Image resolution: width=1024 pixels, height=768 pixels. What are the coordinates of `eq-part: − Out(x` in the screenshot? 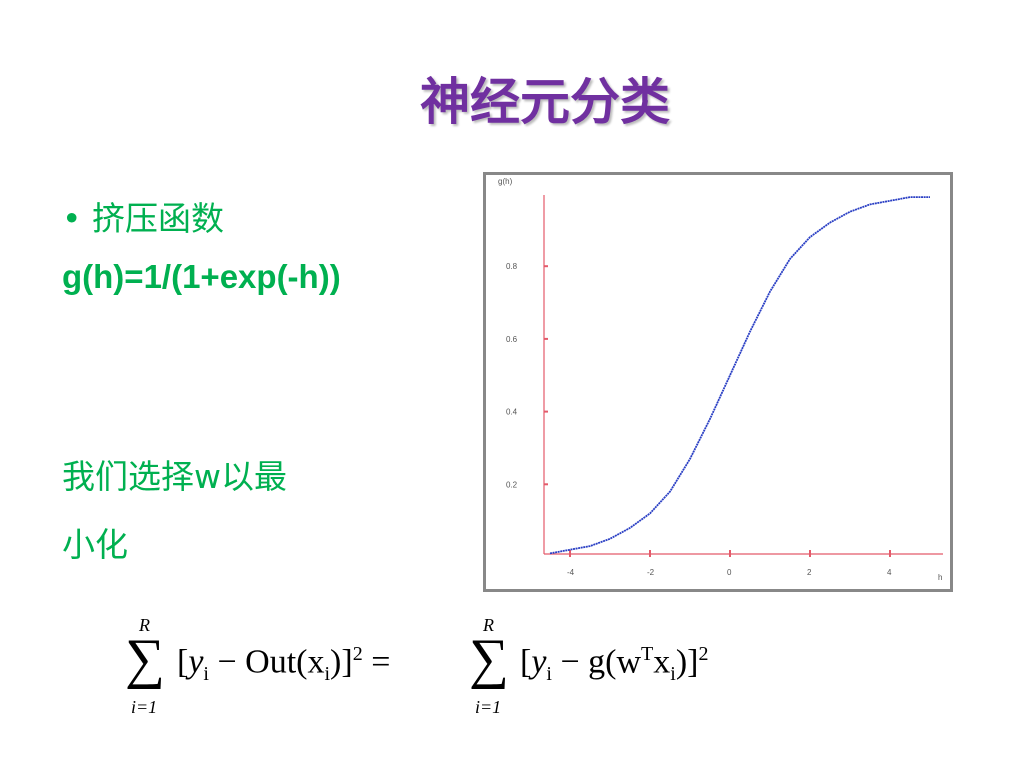 It's located at (266, 662).